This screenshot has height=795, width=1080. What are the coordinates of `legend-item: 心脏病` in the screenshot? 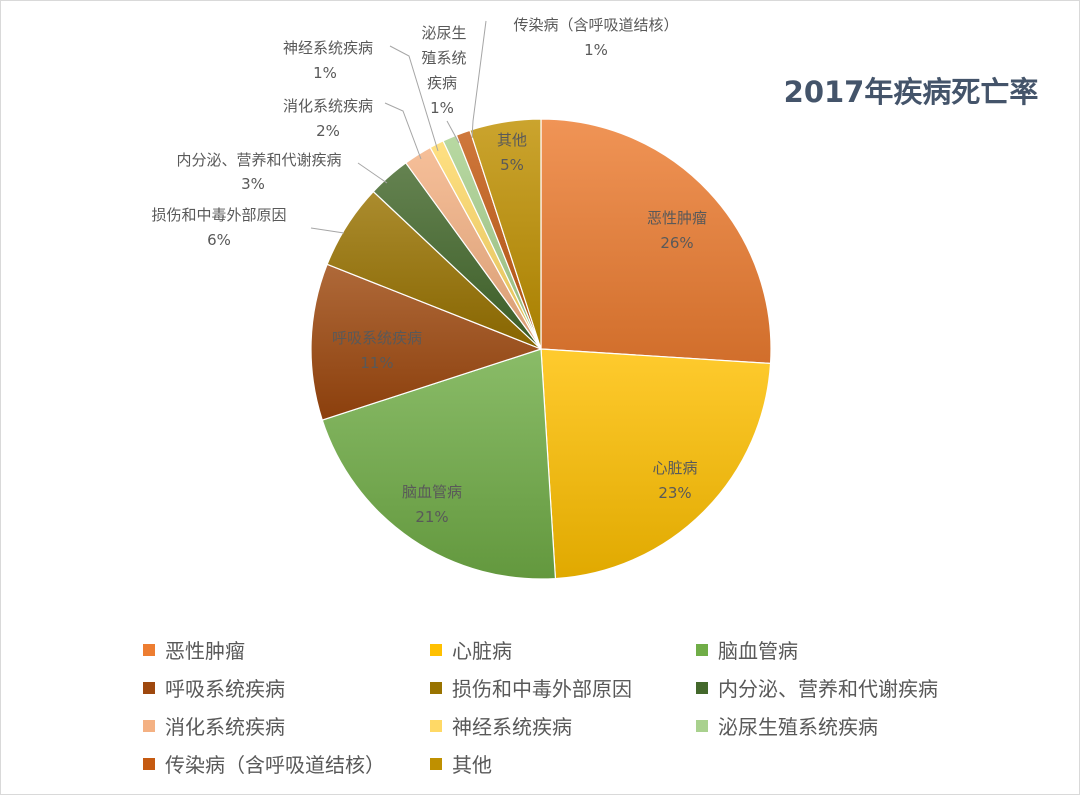 It's located at (563, 649).